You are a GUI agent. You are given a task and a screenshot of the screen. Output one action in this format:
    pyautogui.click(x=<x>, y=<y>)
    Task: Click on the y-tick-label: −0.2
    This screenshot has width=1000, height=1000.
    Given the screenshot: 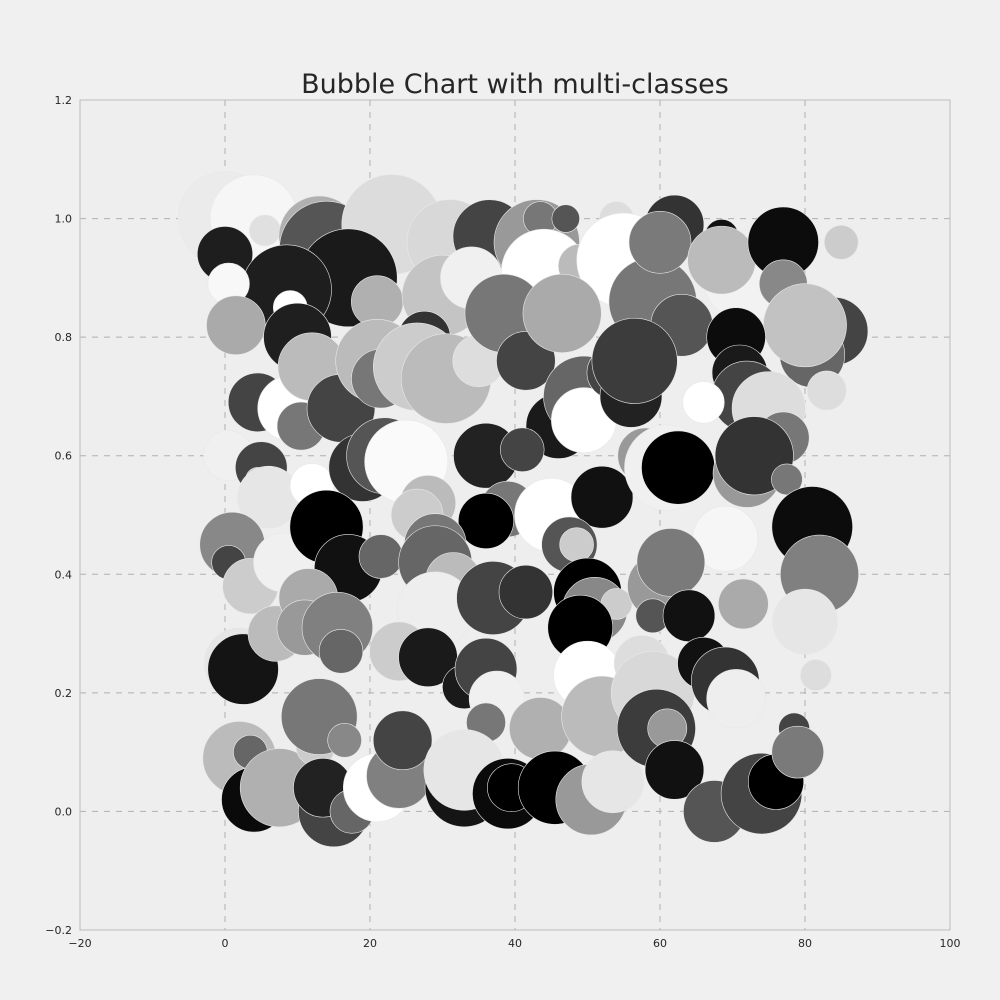 What is the action you would take?
    pyautogui.click(x=58, y=930)
    